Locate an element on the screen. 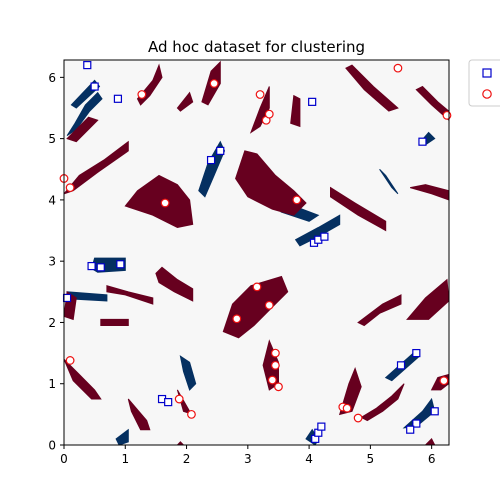  x-tick-label: 1 is located at coordinates (125, 459).